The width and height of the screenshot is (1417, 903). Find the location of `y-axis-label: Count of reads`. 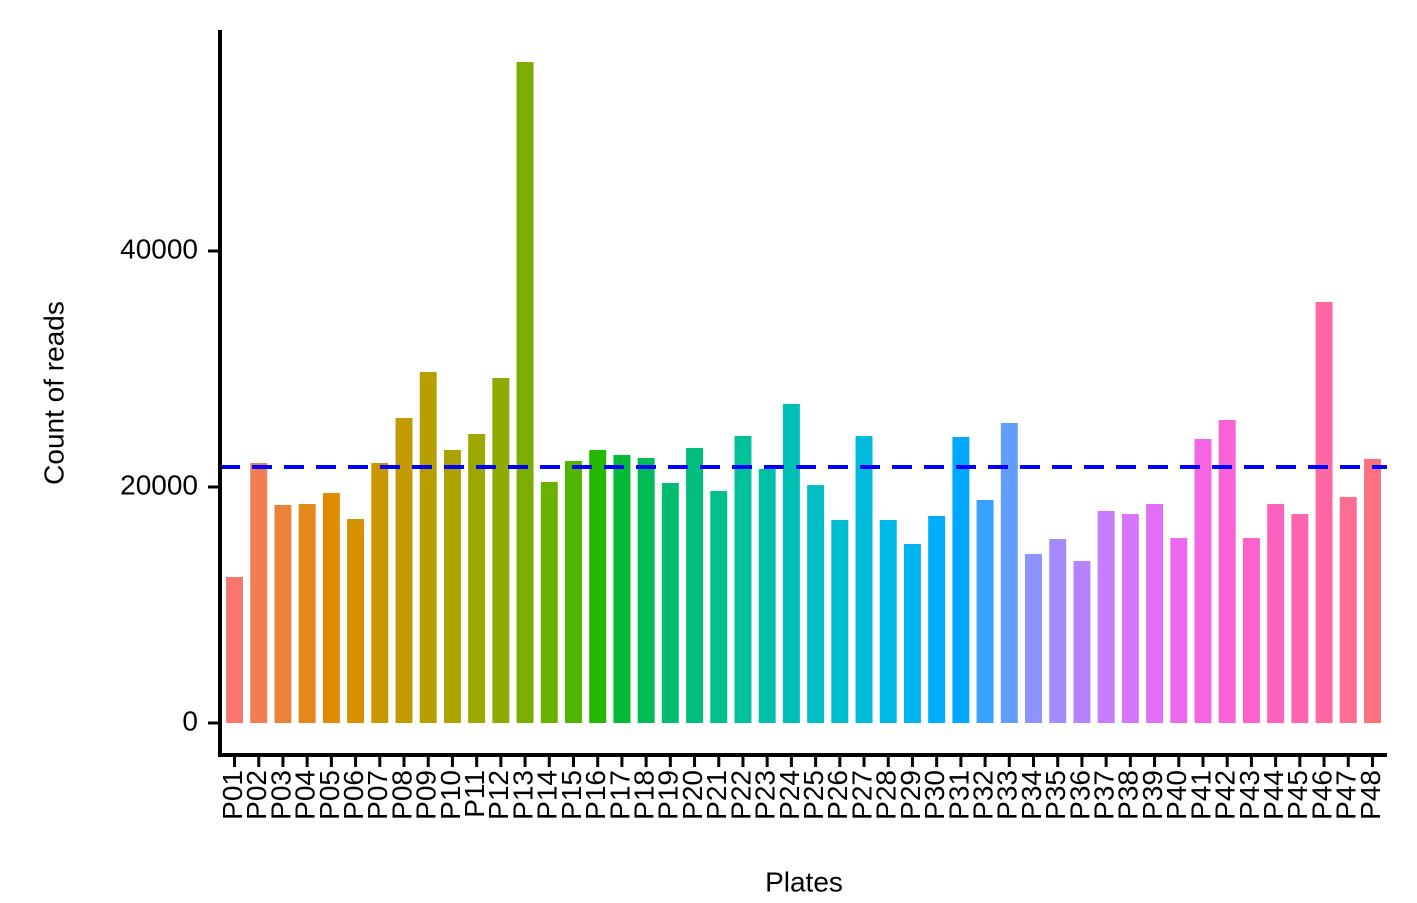

y-axis-label: Count of reads is located at coordinates (53, 393).